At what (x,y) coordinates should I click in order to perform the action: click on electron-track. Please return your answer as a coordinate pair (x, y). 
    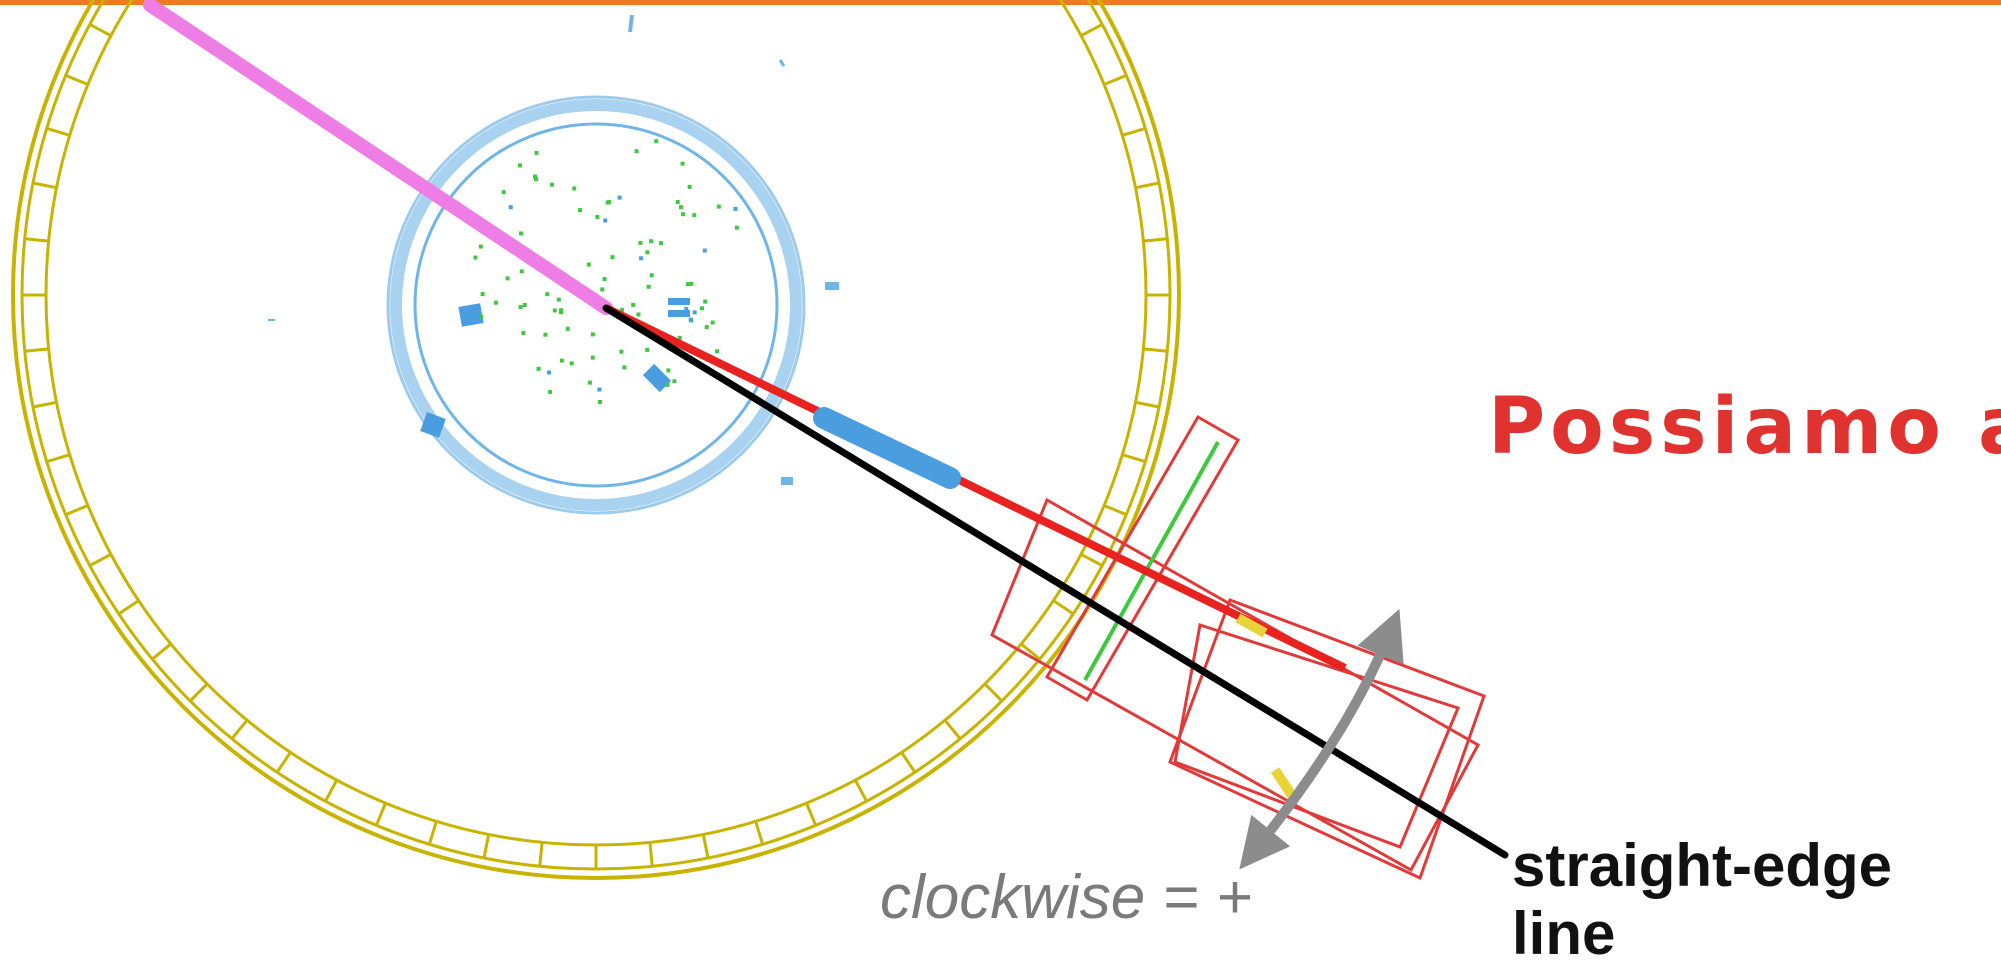
    Looking at the image, I should click on (378, 157).